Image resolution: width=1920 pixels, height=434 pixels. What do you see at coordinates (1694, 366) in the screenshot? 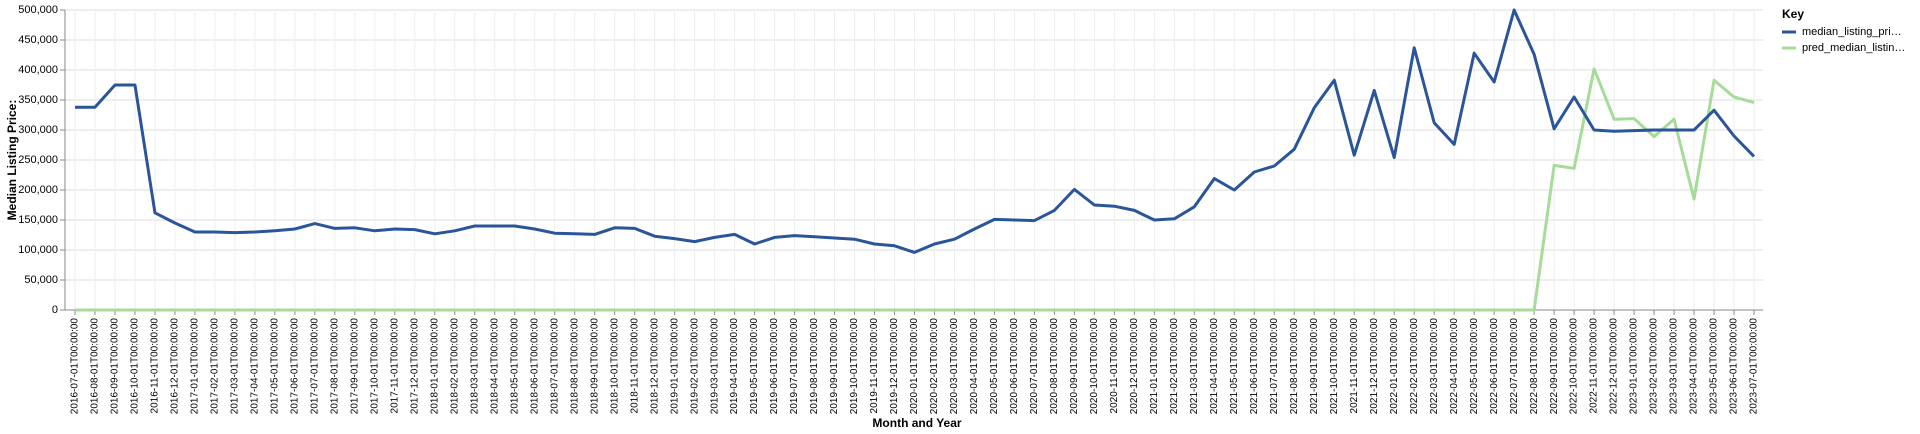
I see `x-tick-label: 2023-04-01T00:00:00` at bounding box center [1694, 366].